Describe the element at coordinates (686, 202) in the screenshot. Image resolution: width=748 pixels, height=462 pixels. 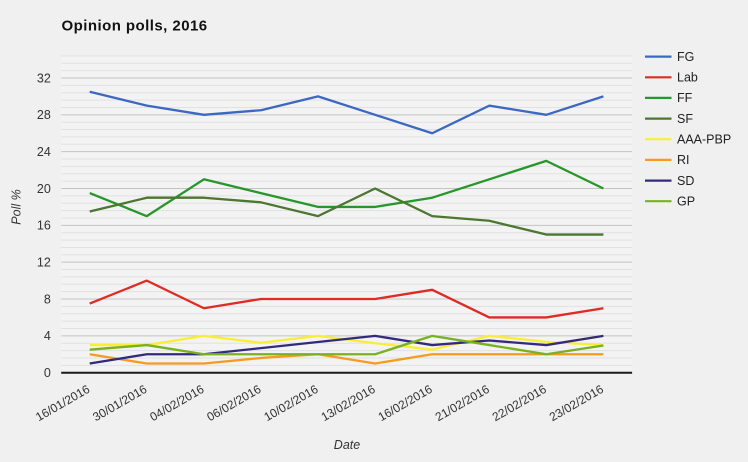
I see `svg-text: GP` at that location.